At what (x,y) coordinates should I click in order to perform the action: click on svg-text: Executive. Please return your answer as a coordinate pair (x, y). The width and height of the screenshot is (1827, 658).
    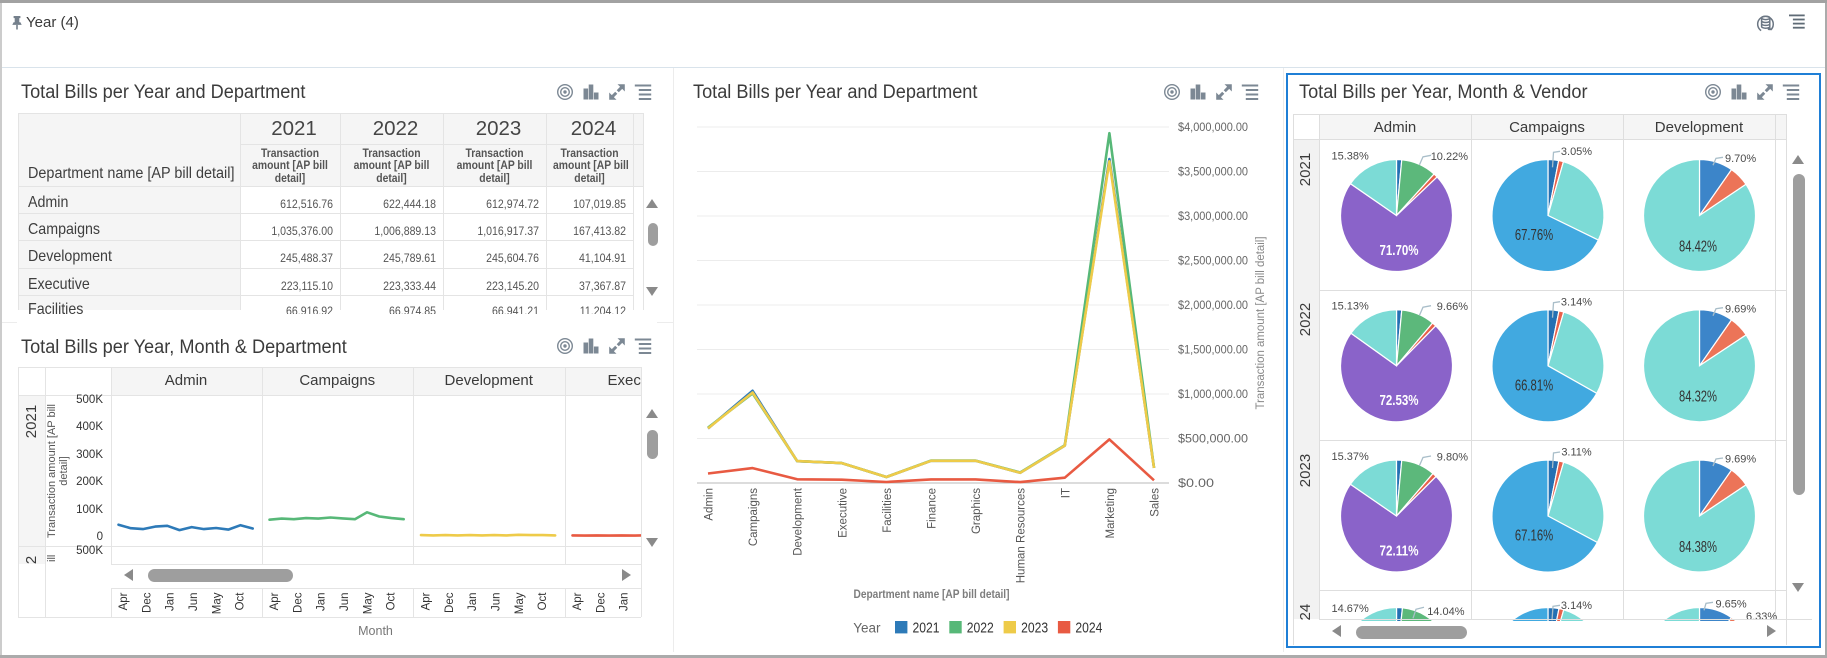
    Looking at the image, I should click on (843, 513).